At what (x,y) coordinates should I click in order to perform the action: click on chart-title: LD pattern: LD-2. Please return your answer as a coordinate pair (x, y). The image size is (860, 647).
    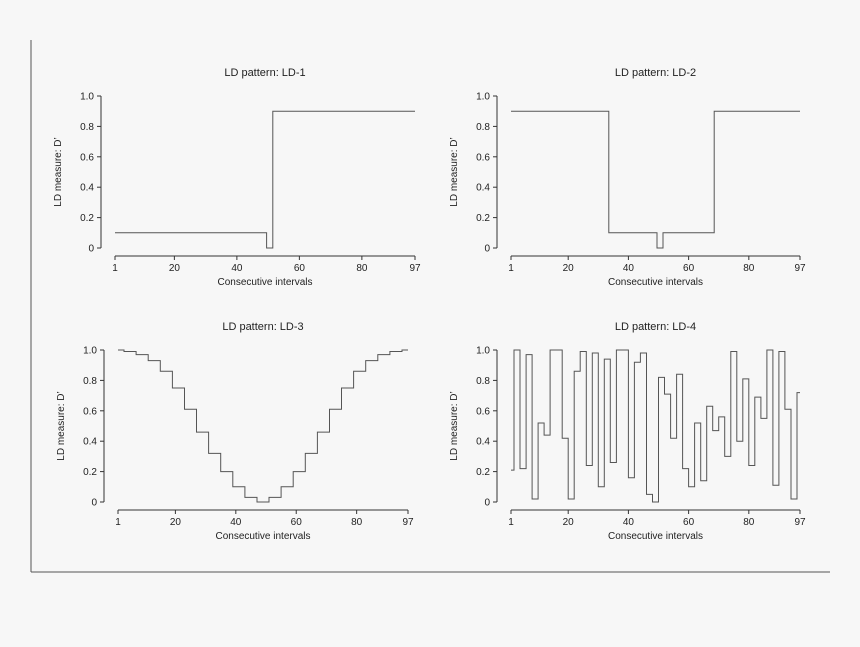
    Looking at the image, I should click on (655, 73).